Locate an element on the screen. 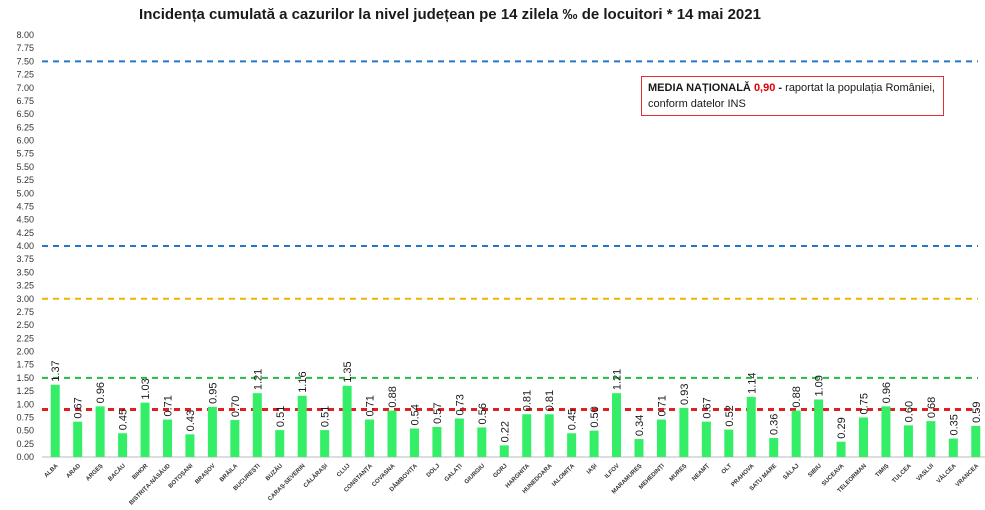 The image size is (985, 510). data-label: 0.71 is located at coordinates (662, 405).